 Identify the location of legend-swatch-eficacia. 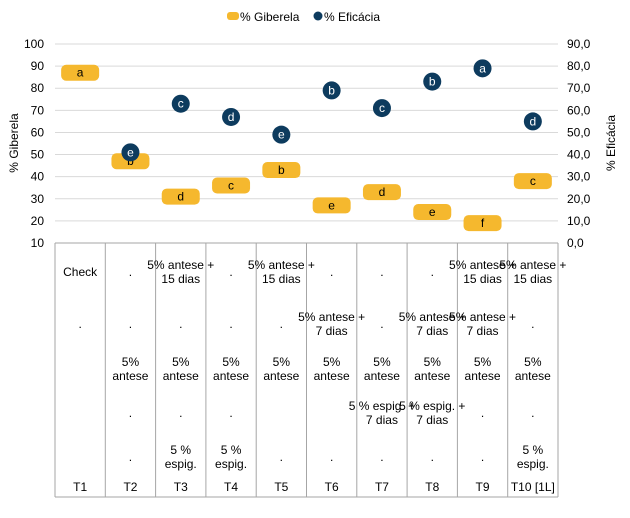
(318, 16).